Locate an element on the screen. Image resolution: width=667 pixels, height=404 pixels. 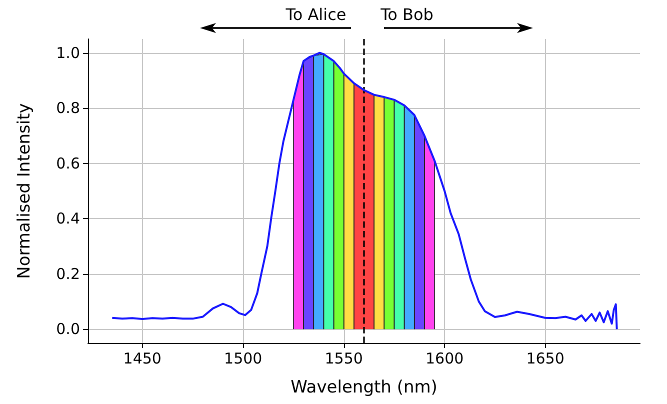
x-axis-title: Wavelength (nm) is located at coordinates (364, 388).